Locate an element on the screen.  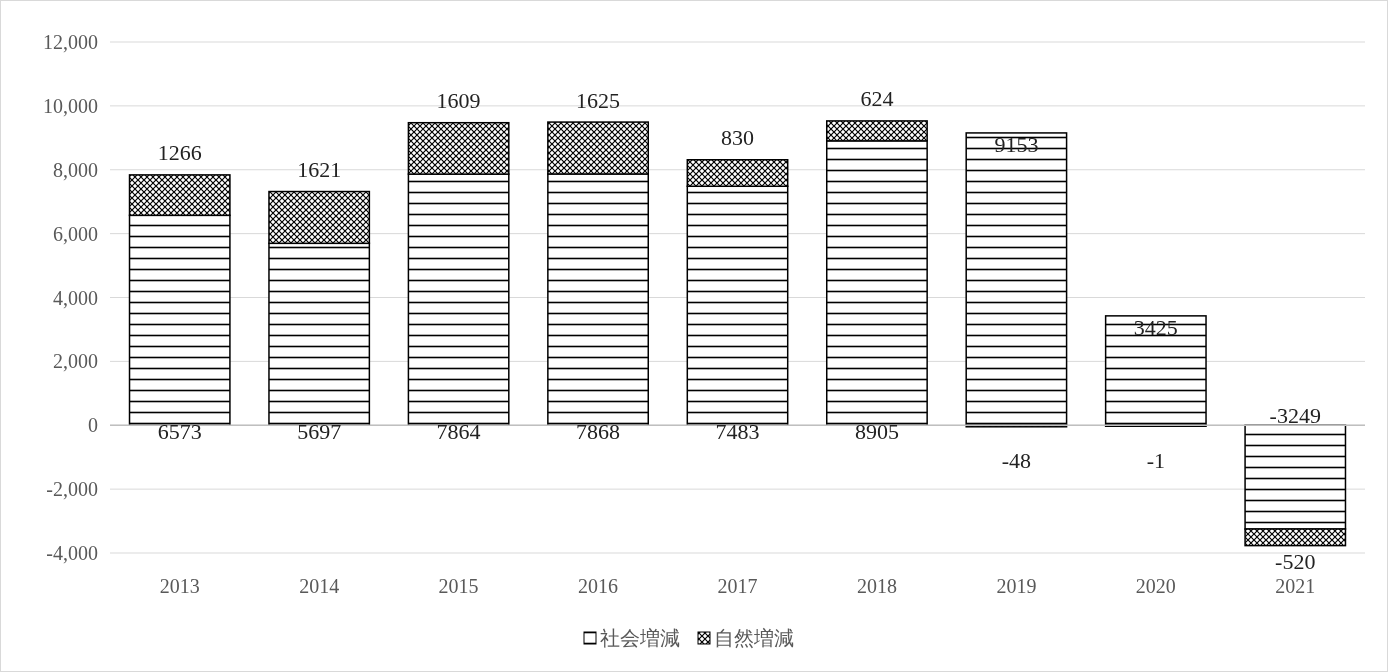
data-label: -3249 is located at coordinates (1295, 415).